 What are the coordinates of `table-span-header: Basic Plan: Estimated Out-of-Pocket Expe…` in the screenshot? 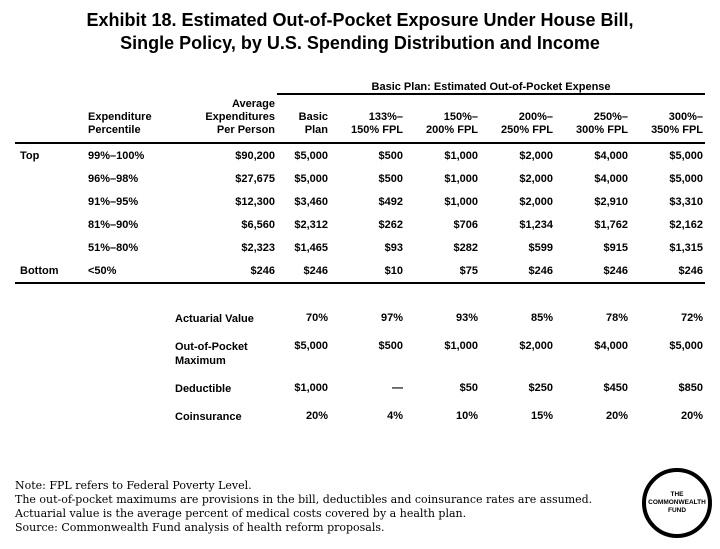 It's located at (491, 88).